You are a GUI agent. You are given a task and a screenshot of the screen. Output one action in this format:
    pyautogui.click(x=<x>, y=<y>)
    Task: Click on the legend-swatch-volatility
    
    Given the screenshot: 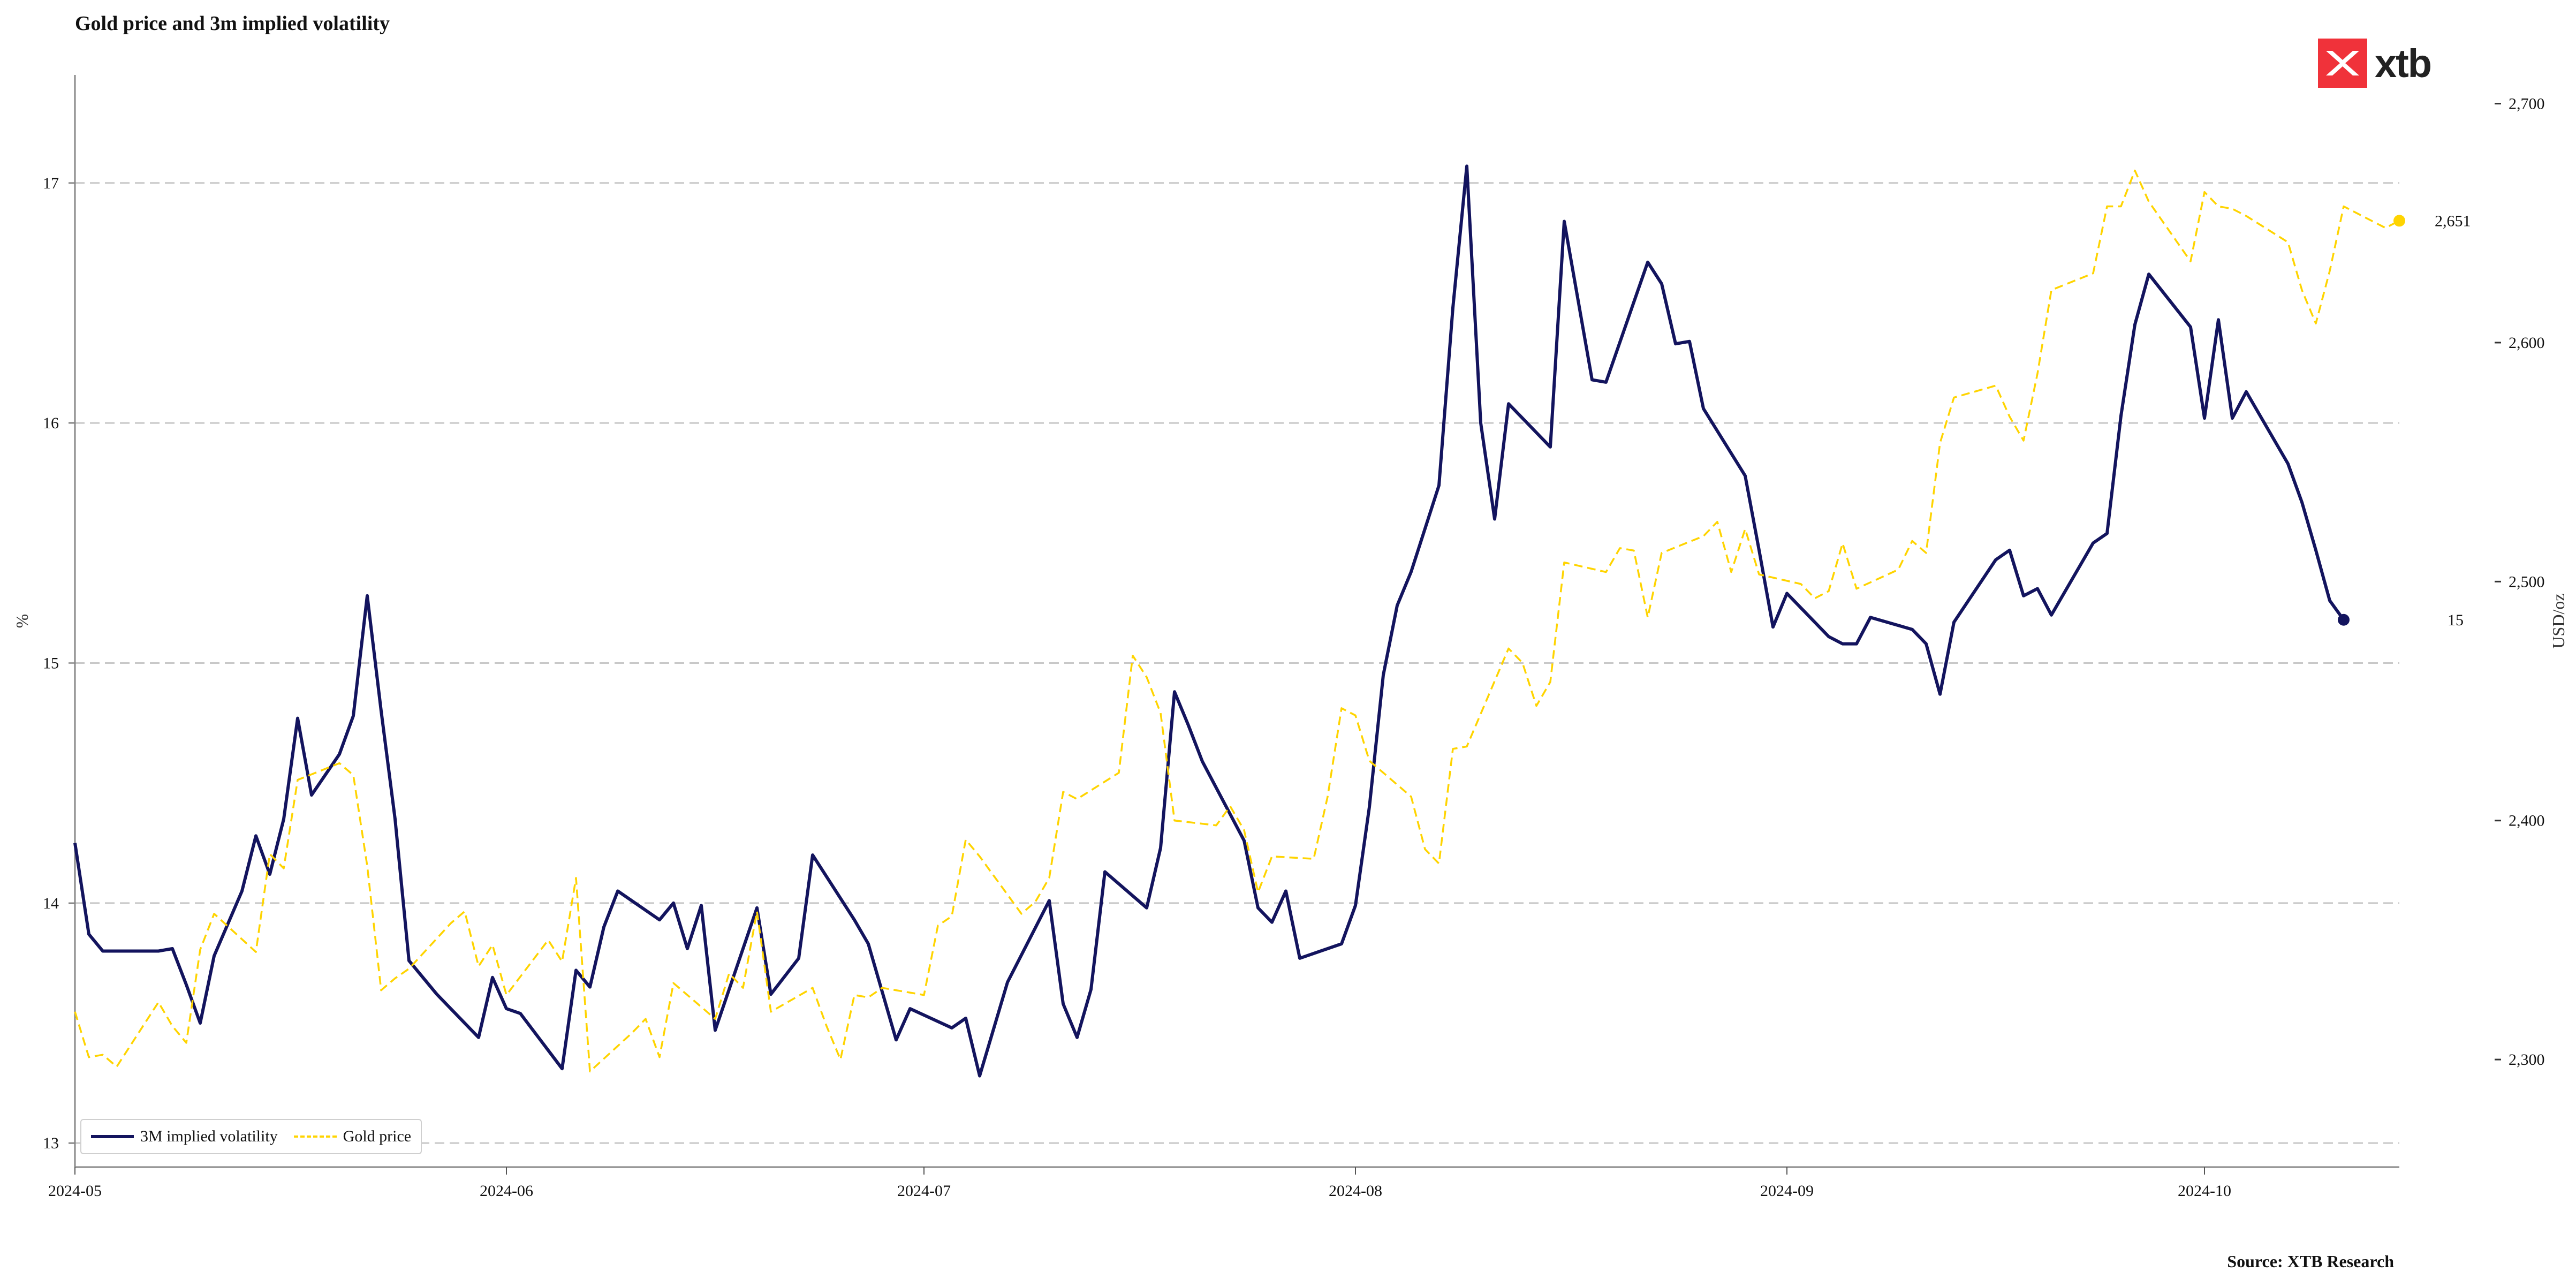 What is the action you would take?
    pyautogui.click(x=112, y=1136)
    